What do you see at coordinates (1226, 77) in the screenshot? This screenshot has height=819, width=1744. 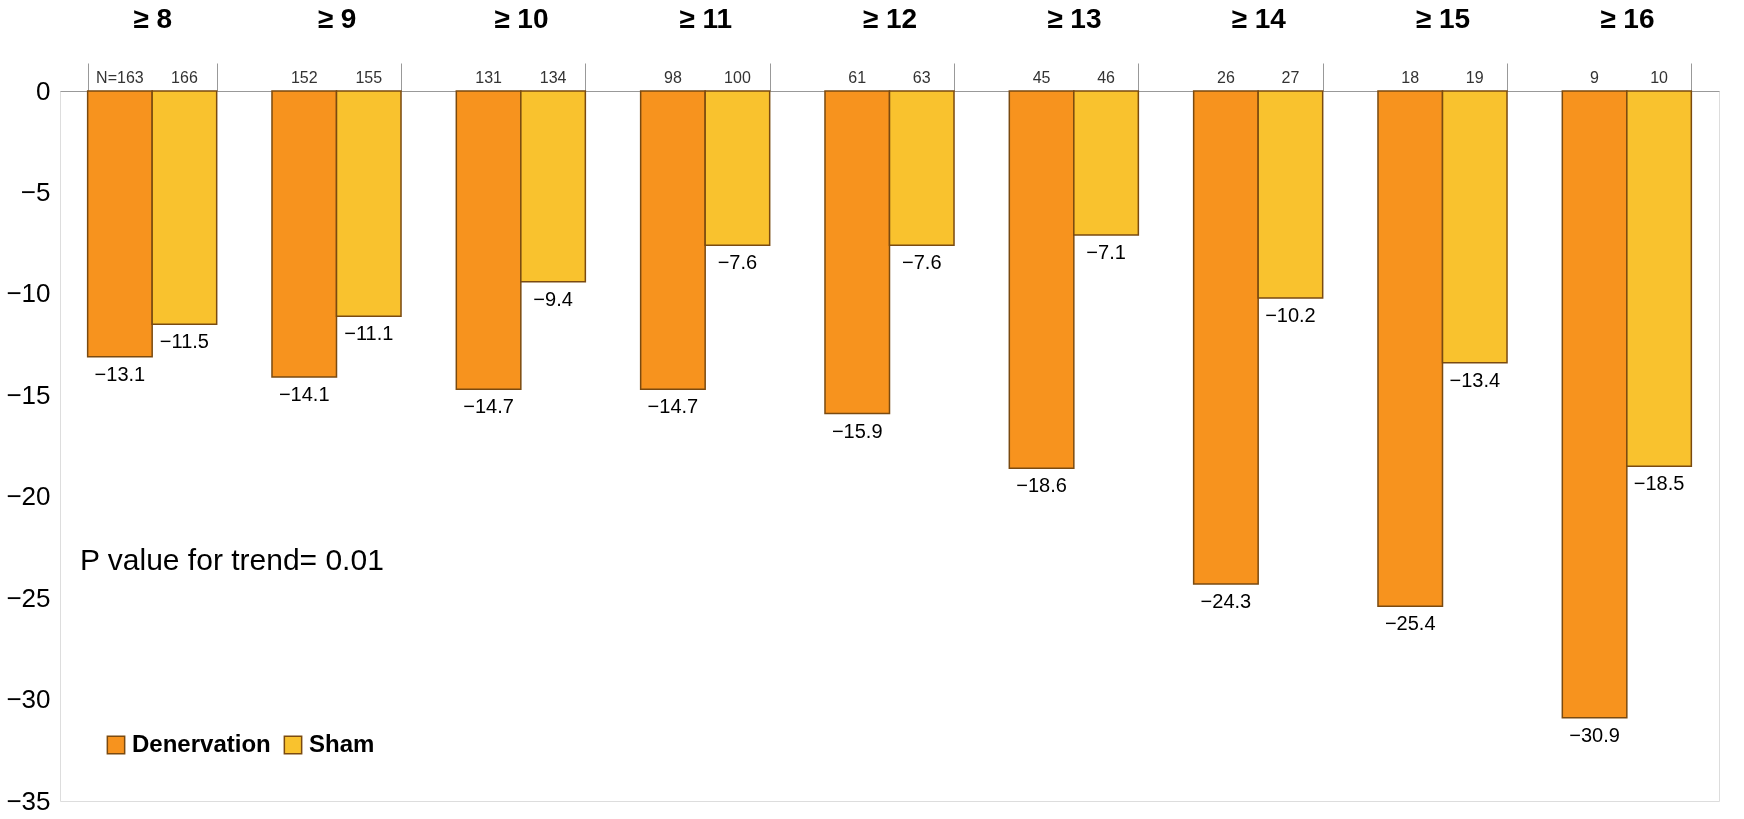 I see `annotation: 26` at bounding box center [1226, 77].